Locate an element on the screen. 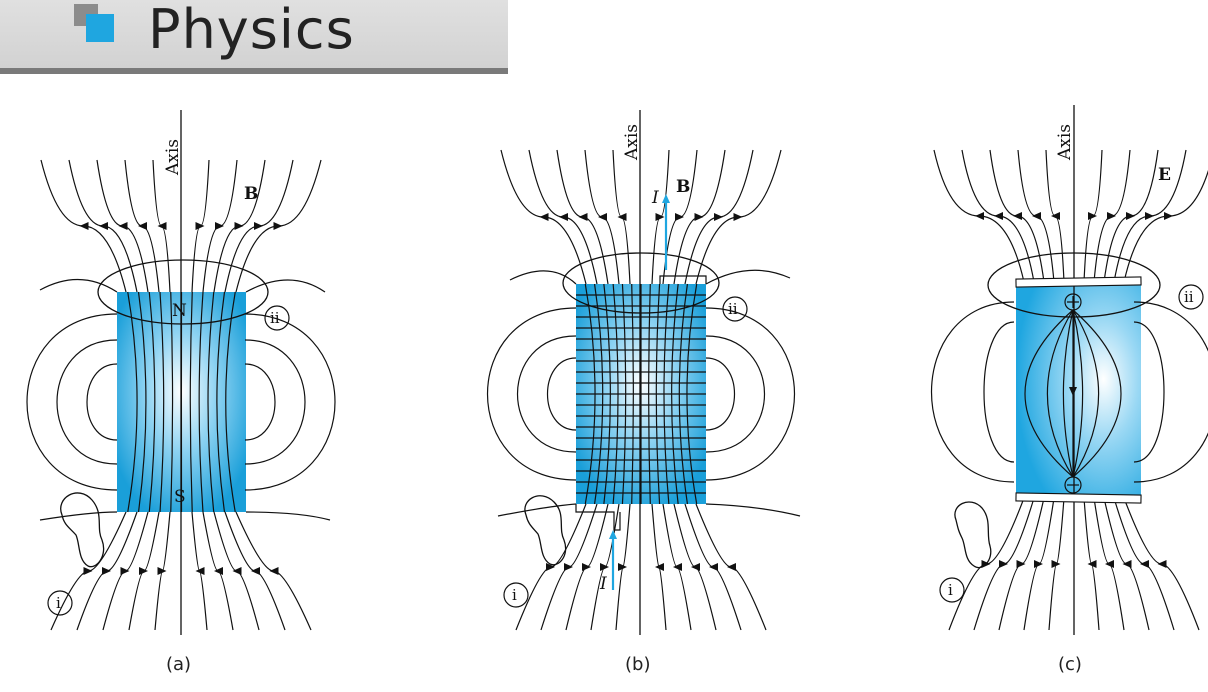 The width and height of the screenshot is (1208, 692). loop-i is located at coordinates (545, 530).